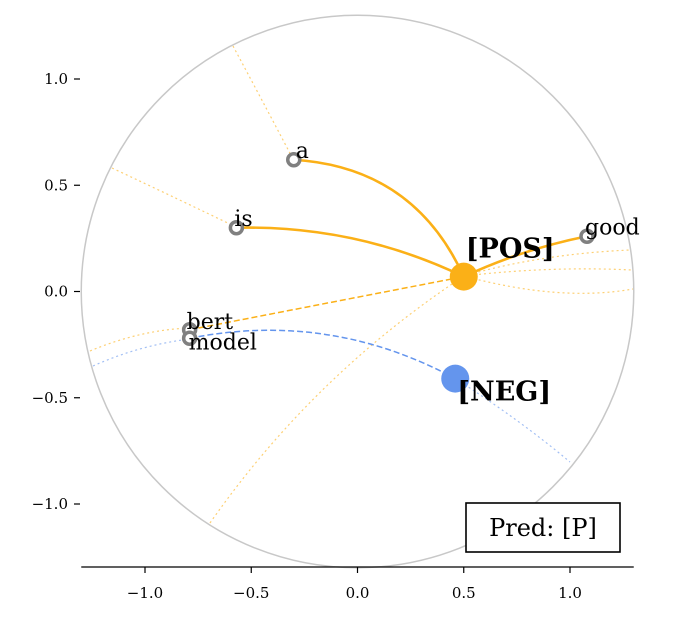 The height and width of the screenshot is (617, 674). What do you see at coordinates (326, 303) in the screenshot?
I see `link-bert-to-pos` at bounding box center [326, 303].